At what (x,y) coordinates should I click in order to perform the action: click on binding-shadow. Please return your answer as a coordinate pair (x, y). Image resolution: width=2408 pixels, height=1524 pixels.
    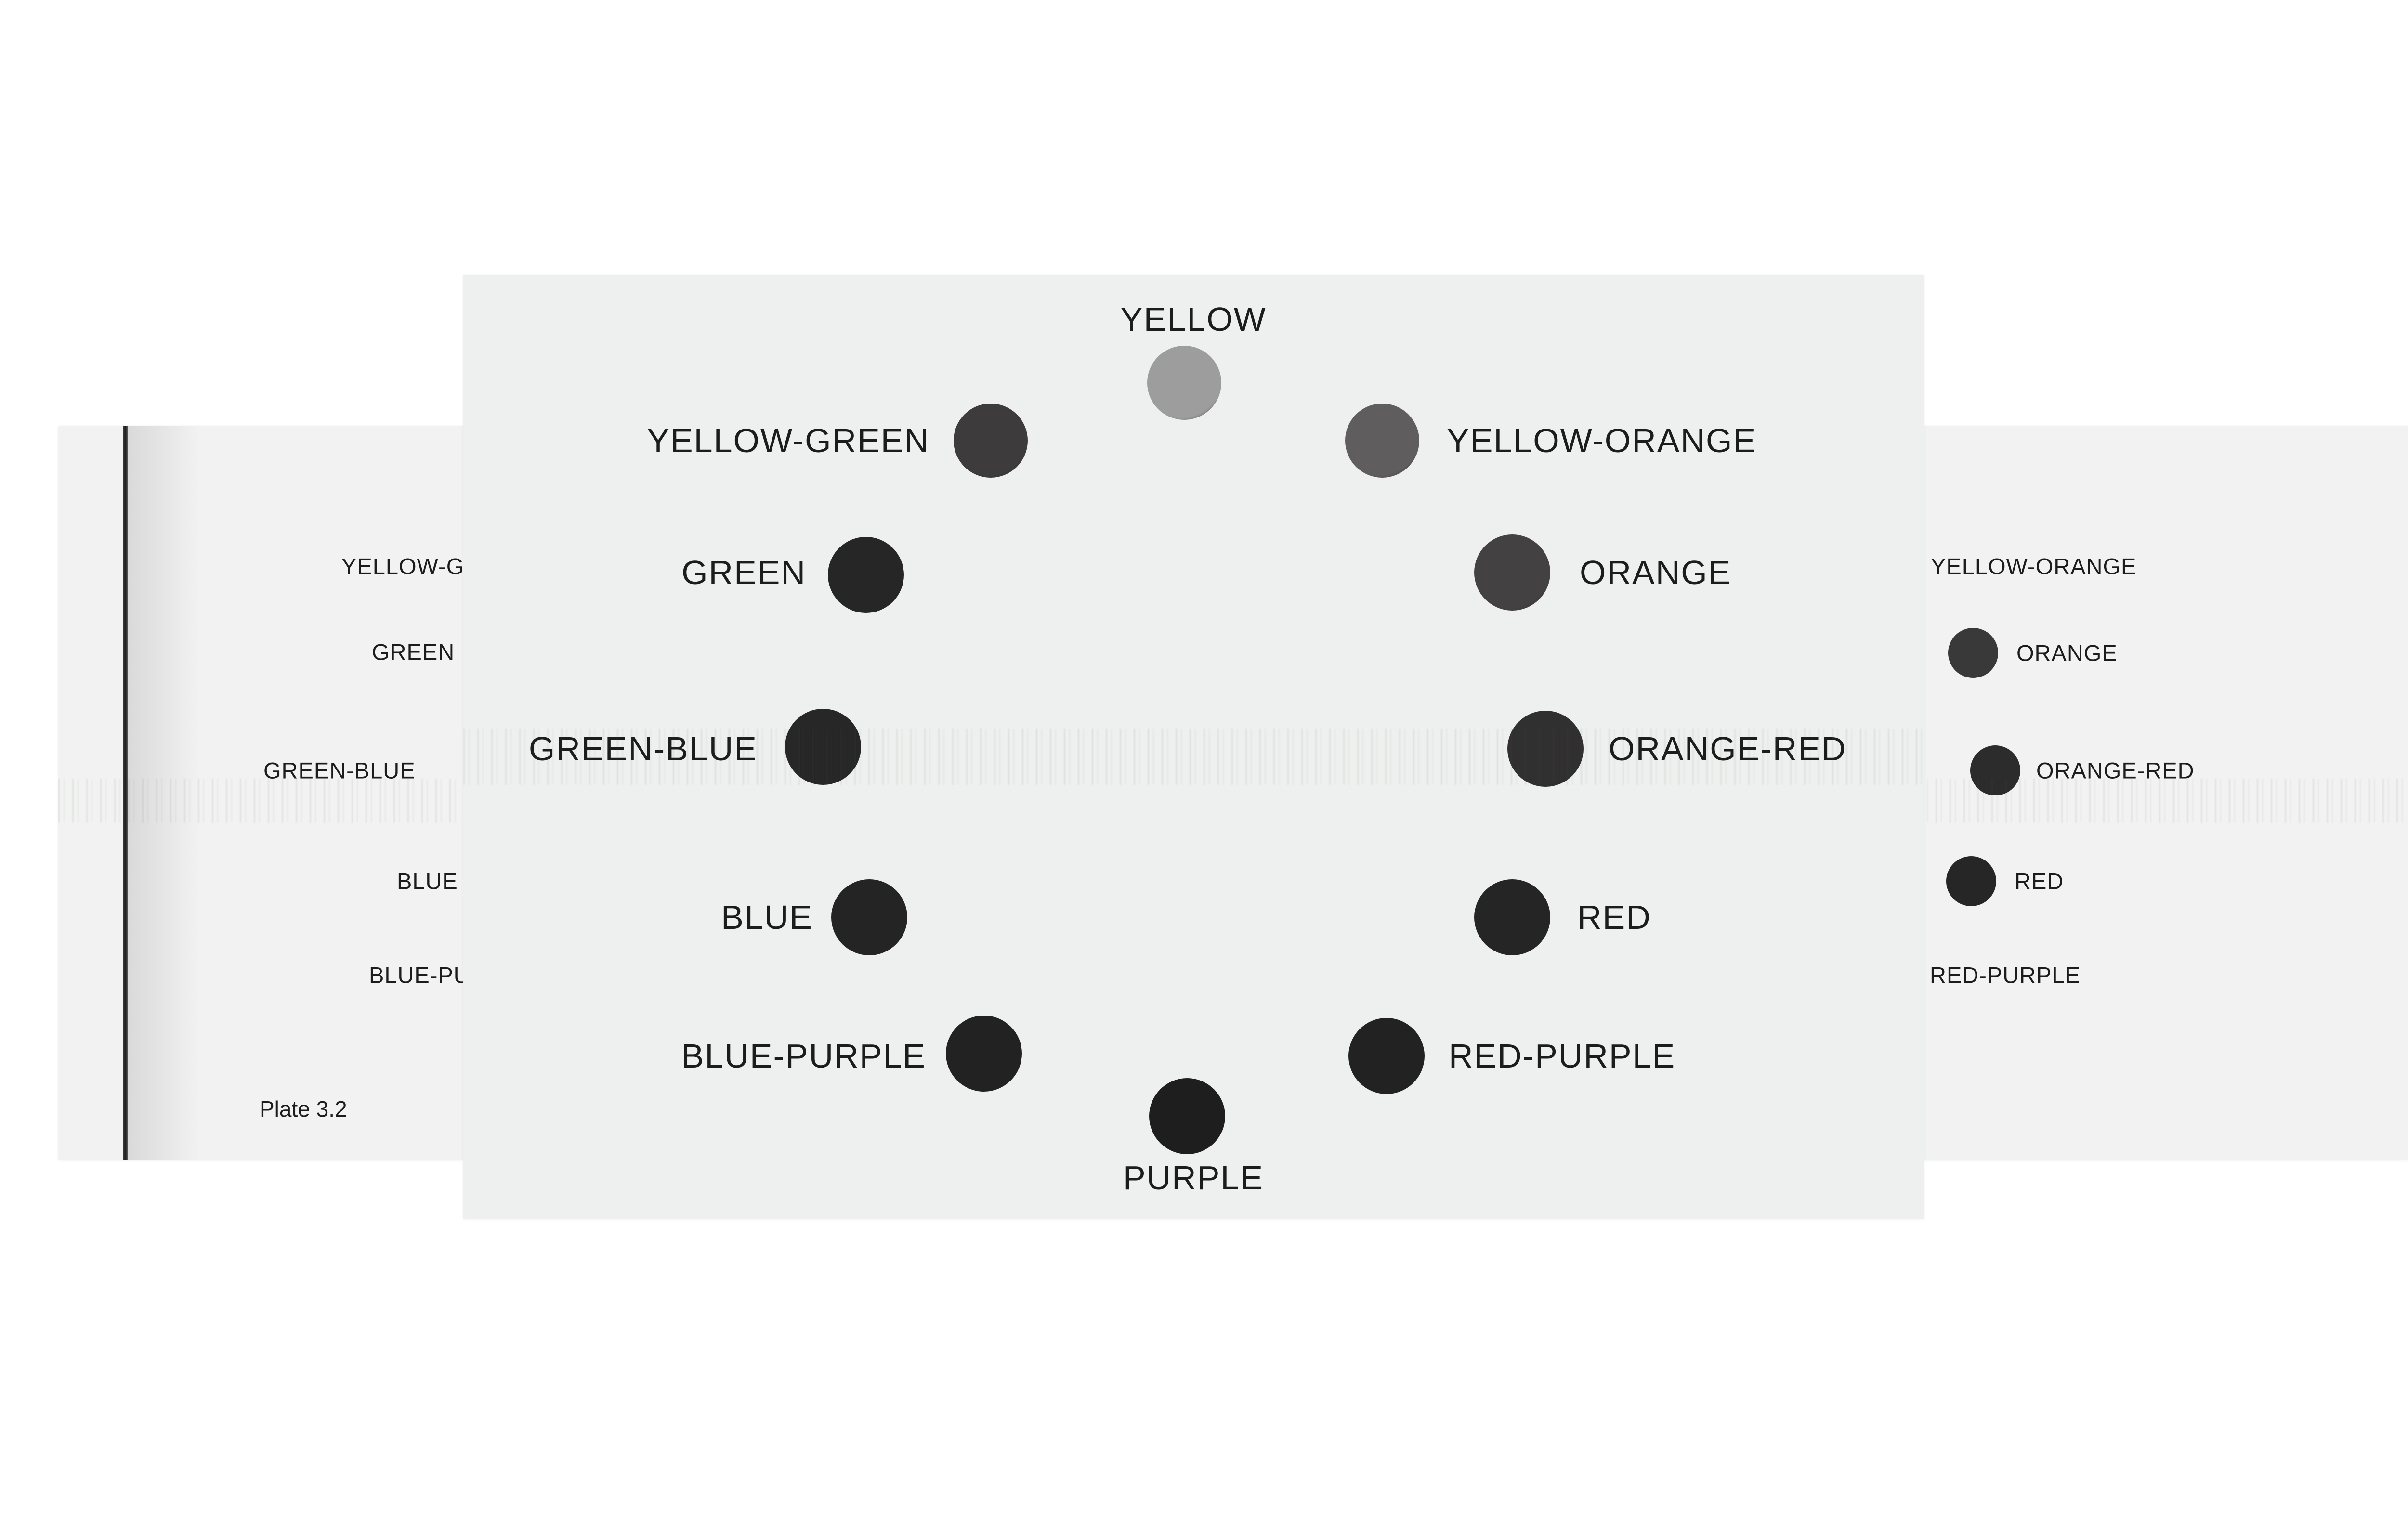
    Looking at the image, I should click on (164, 793).